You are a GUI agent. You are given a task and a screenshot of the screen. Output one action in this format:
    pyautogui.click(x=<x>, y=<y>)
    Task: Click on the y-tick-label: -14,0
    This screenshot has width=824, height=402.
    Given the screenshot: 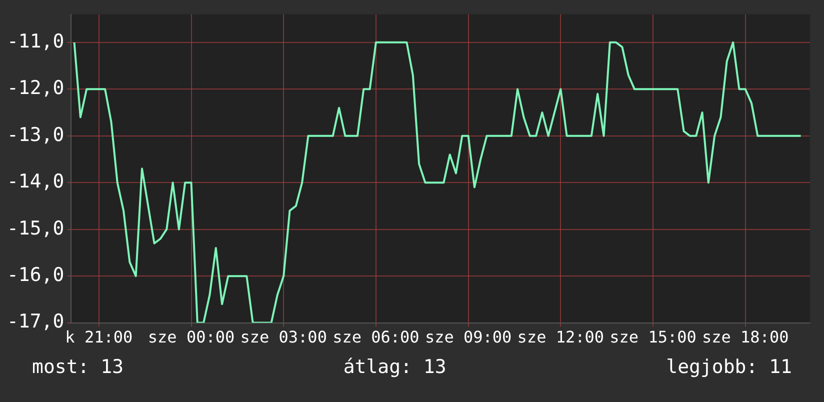 What is the action you would take?
    pyautogui.click(x=35, y=181)
    